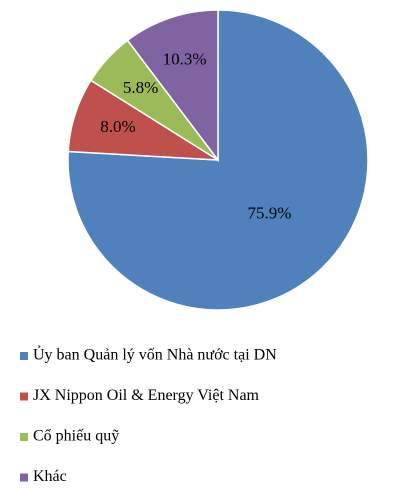  What do you see at coordinates (172, 86) in the screenshot?
I see `pie-slice` at bounding box center [172, 86].